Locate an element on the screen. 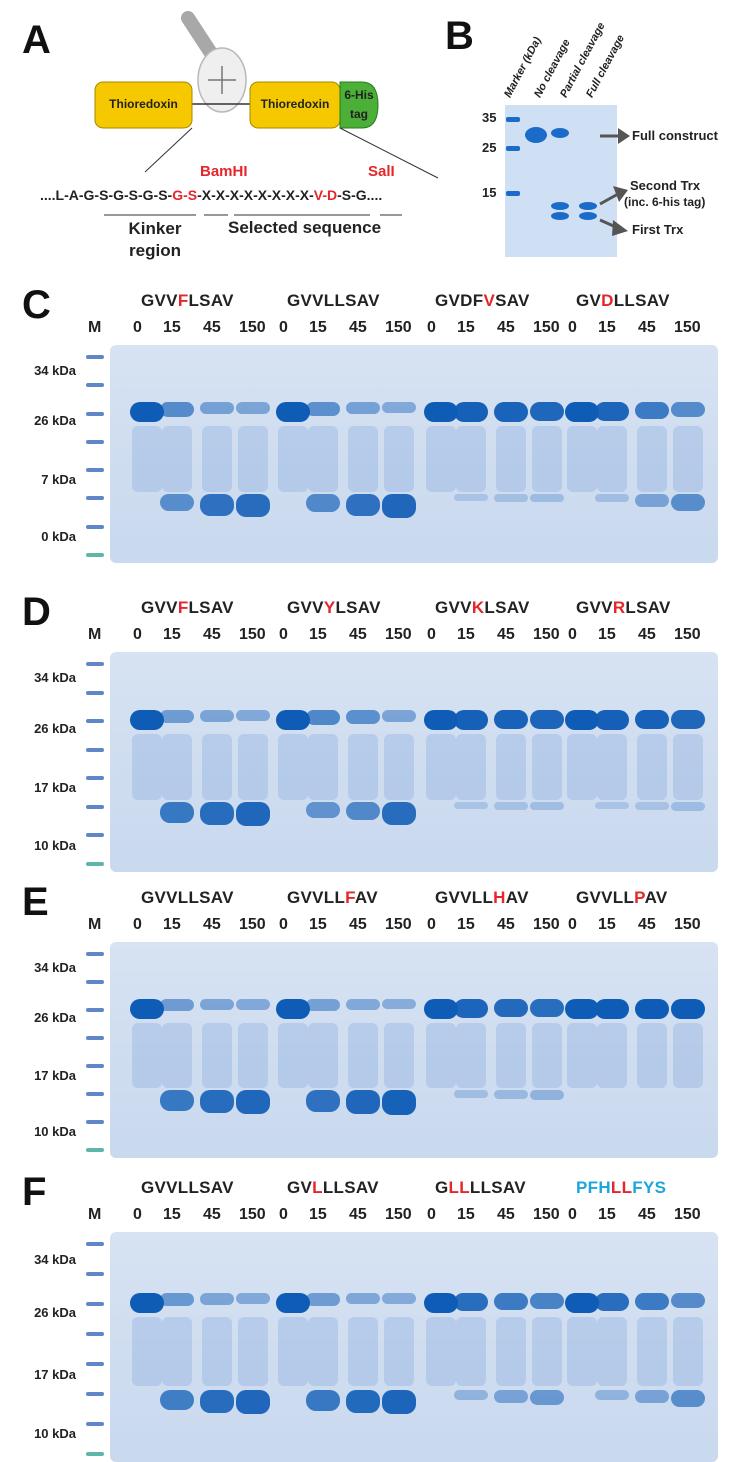 Image resolution: width=732 pixels, height=1462 pixels. timepoint-label-f-1-15: 15 is located at coordinates (172, 1214).